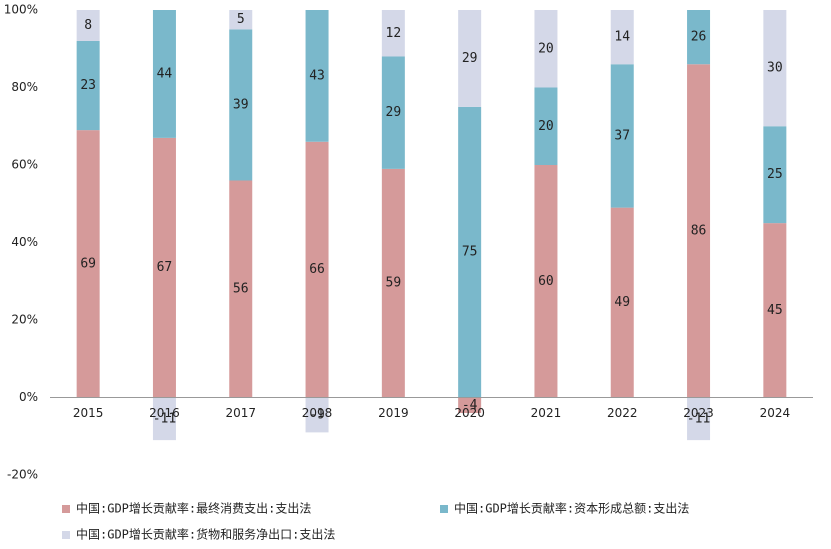 This screenshot has width=831, height=549. Describe the element at coordinates (546, 413) in the screenshot. I see `x-tick-label: 2021` at that location.